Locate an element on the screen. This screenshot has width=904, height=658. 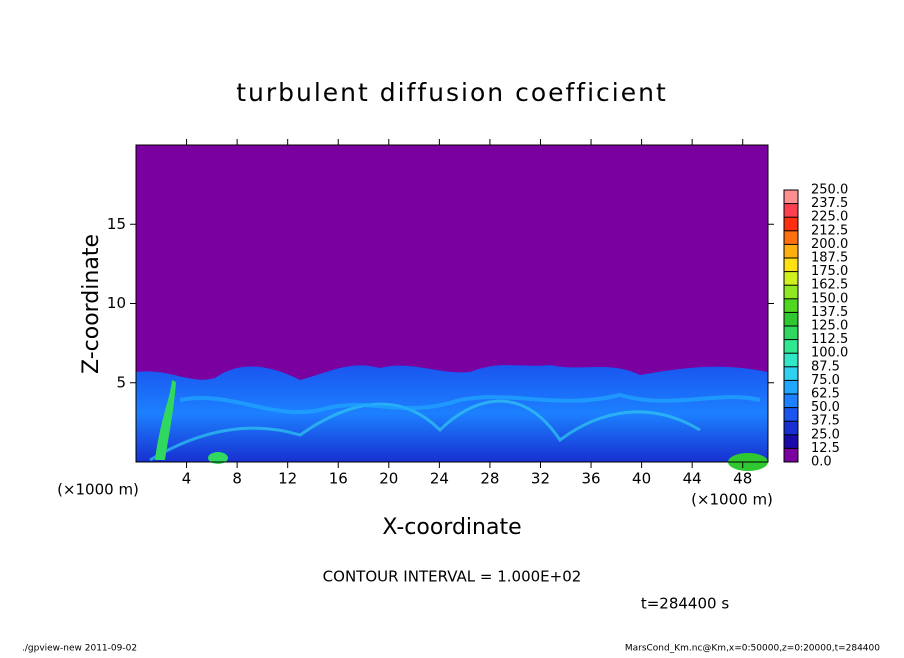
colorbar-label: 87.5 is located at coordinates (825, 366).